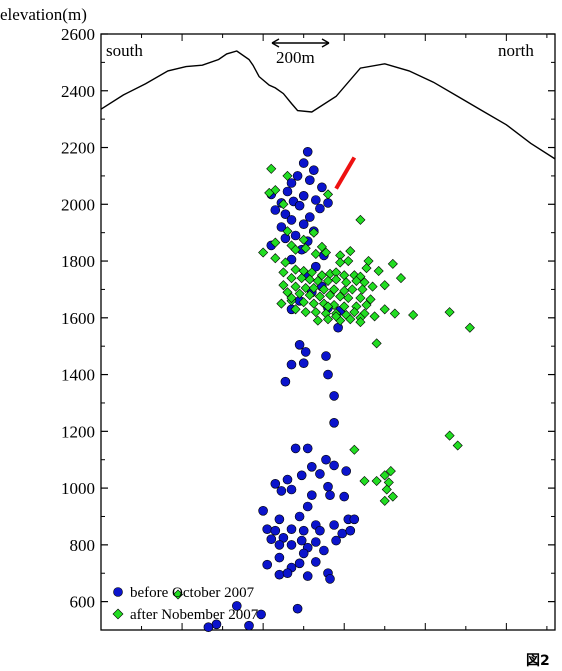 The image size is (562, 671). Describe the element at coordinates (194, 615) in the screenshot. I see `legend-label-after: after Nobember 2007` at that location.